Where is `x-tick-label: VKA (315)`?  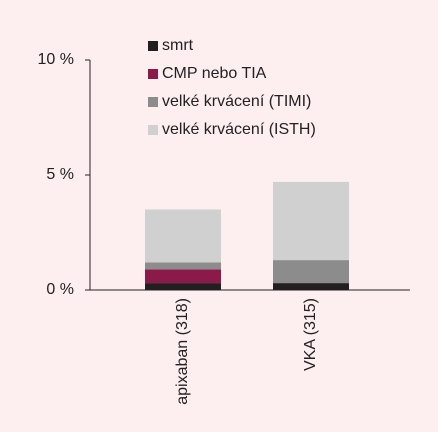
x-tick-label: VKA (315) is located at coordinates (310, 334).